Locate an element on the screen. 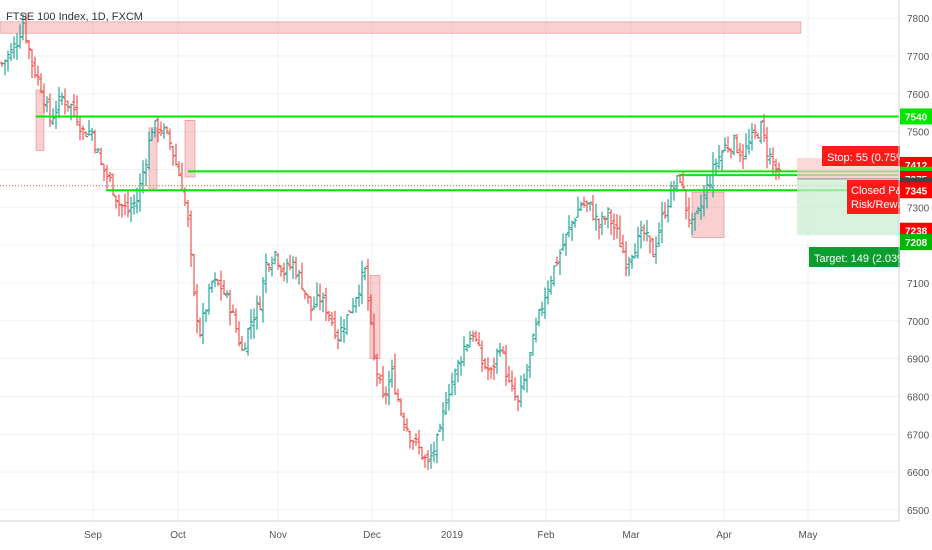 Image resolution: width=932 pixels, height=550 pixels. price-label: 7208 is located at coordinates (916, 243).